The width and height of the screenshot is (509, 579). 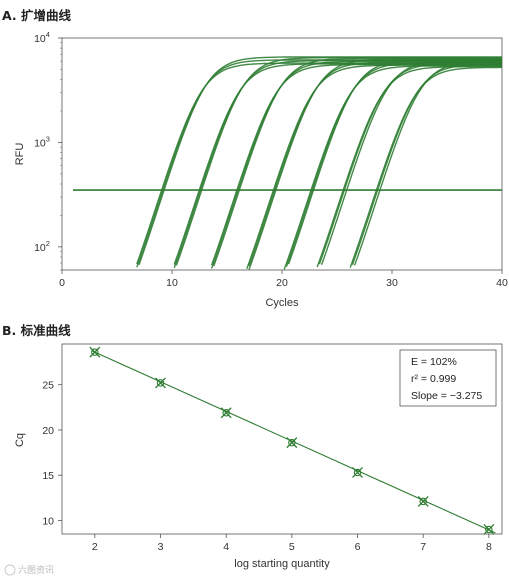 I want to click on panel-b-x-axis: 2 3 4 5 6 7 8, so click(x=292, y=543).